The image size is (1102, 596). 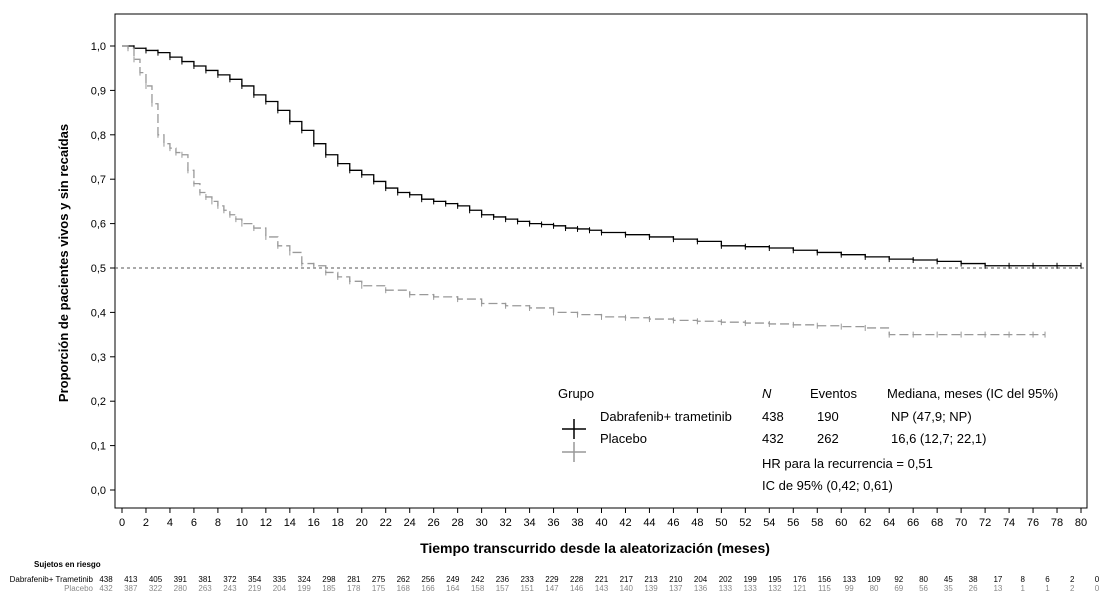 What do you see at coordinates (841, 523) in the screenshot?
I see `x-tick-label: 60` at bounding box center [841, 523].